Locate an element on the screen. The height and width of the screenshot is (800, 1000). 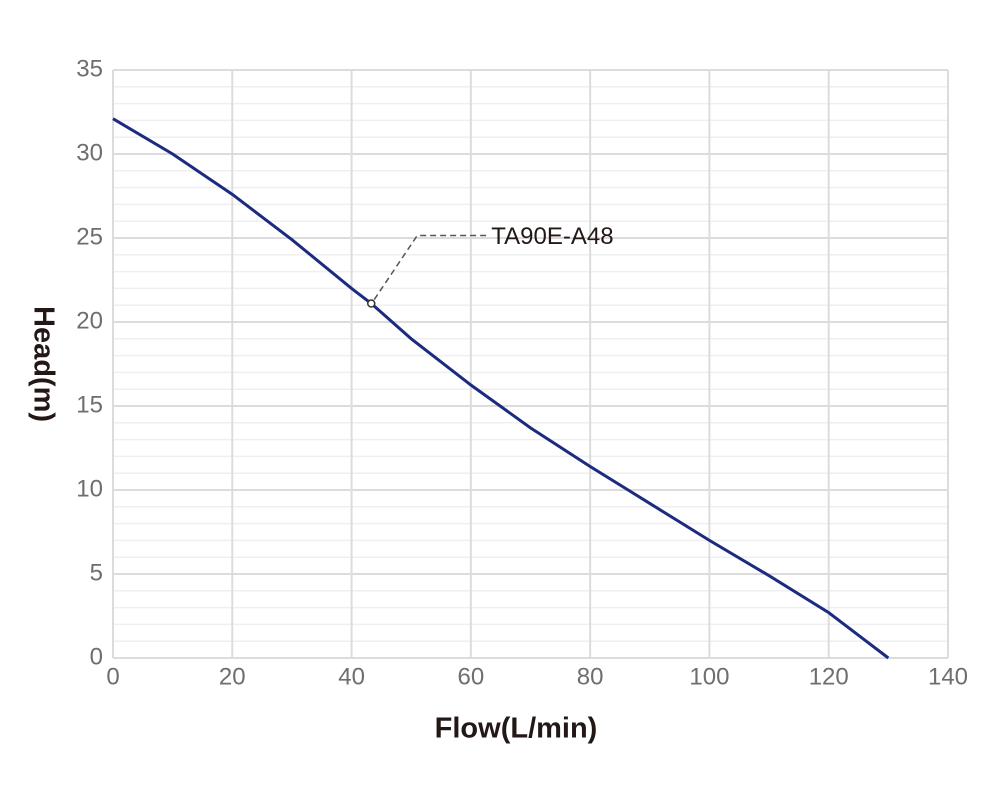
leader-line is located at coordinates (430, 267).